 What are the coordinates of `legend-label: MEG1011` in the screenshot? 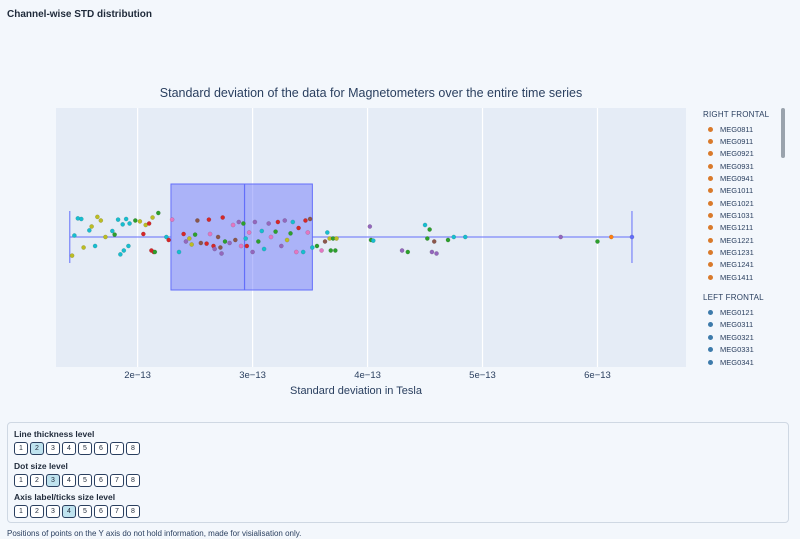 It's located at (737, 191).